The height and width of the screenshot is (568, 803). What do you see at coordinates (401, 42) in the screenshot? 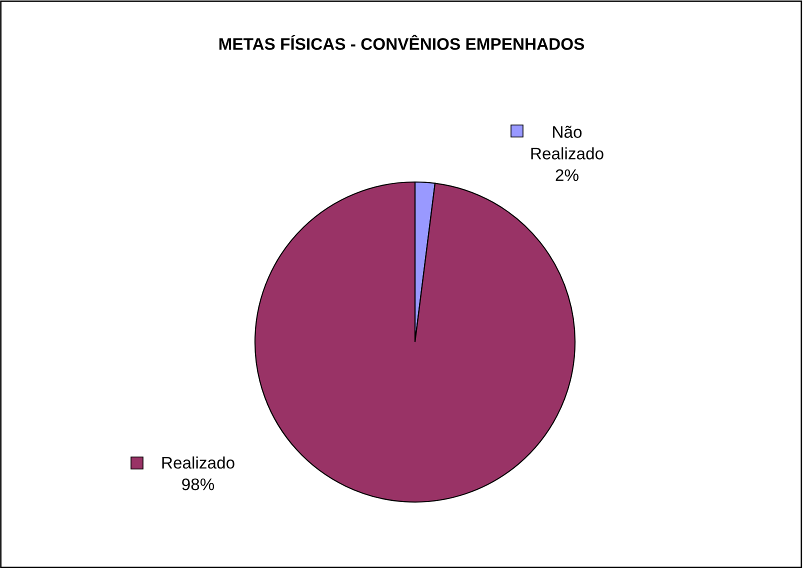
I see `chart-title: METAS FÍSICAS - CONVÊNIOS EMPENHADOS` at bounding box center [401, 42].